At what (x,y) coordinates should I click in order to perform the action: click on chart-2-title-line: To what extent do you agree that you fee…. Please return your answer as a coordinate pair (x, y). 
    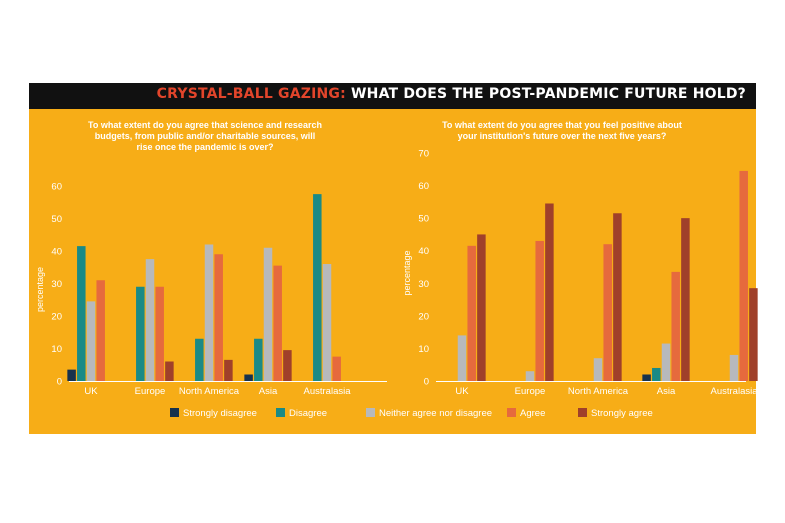
    Looking at the image, I should click on (562, 125).